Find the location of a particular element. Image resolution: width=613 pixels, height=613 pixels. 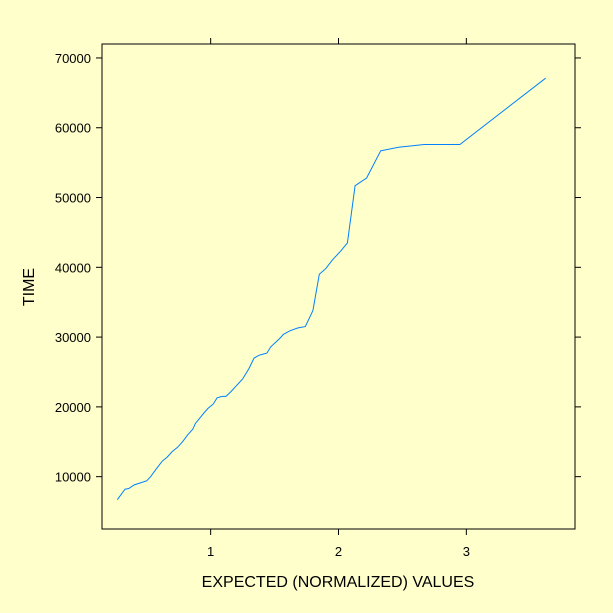

y-tick-label: 60000 is located at coordinates (73, 128).